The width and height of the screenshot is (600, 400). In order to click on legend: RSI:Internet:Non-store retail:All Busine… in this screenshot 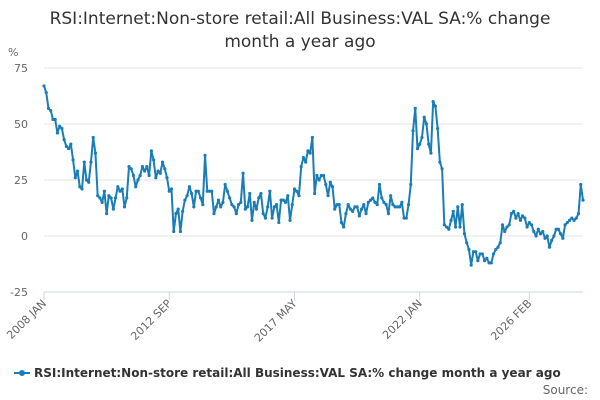, I will do `click(287, 373)`.